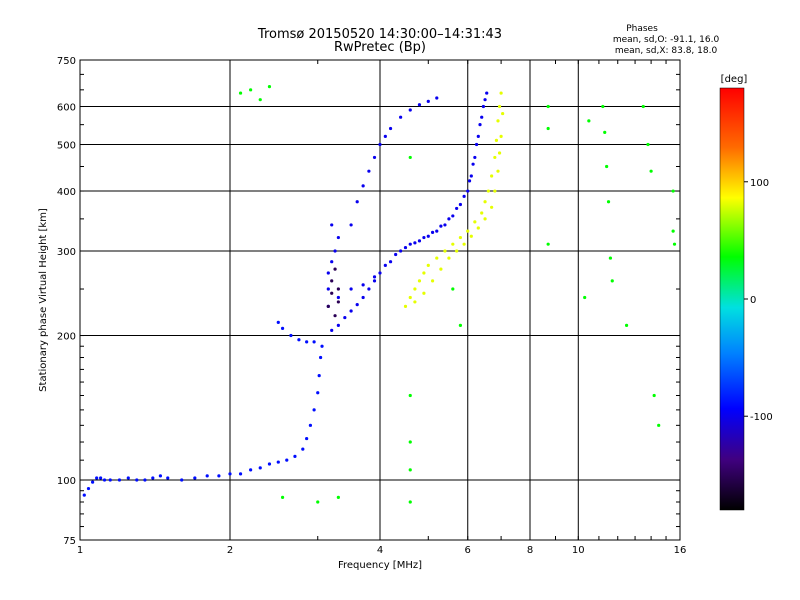  What do you see at coordinates (380, 550) in the screenshot?
I see `x-tick-label: 4` at bounding box center [380, 550].